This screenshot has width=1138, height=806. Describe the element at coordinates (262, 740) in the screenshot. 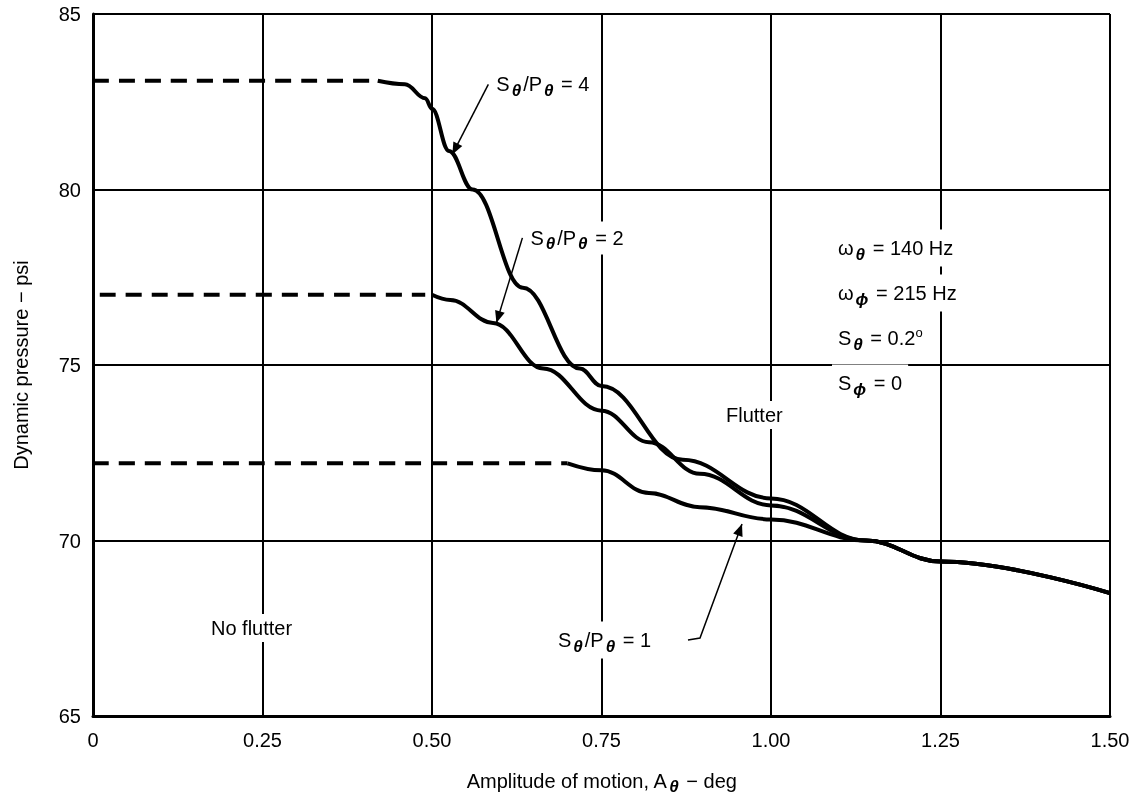

I see `x-tick-label: 0.25` at that location.